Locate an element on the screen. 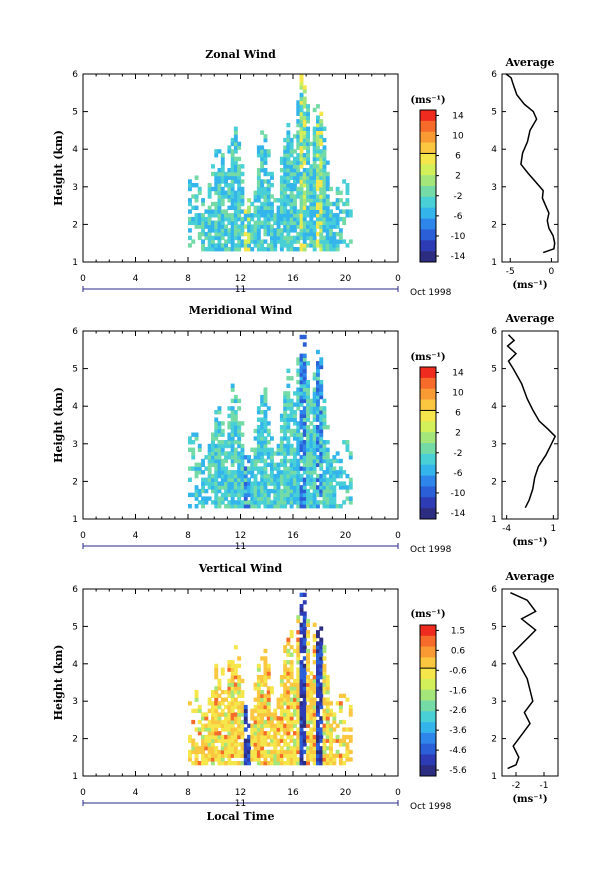 The image size is (610, 873). colorbar-swatch is located at coordinates (428, 427).